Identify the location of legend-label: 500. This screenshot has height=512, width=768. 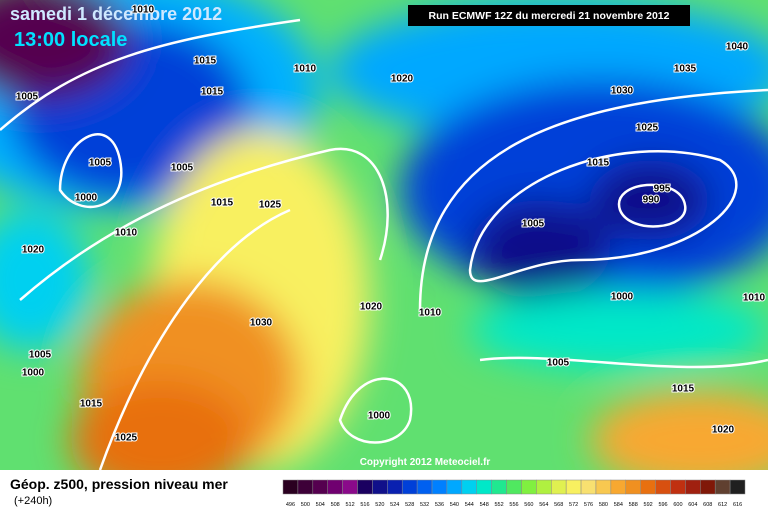
(305, 505).